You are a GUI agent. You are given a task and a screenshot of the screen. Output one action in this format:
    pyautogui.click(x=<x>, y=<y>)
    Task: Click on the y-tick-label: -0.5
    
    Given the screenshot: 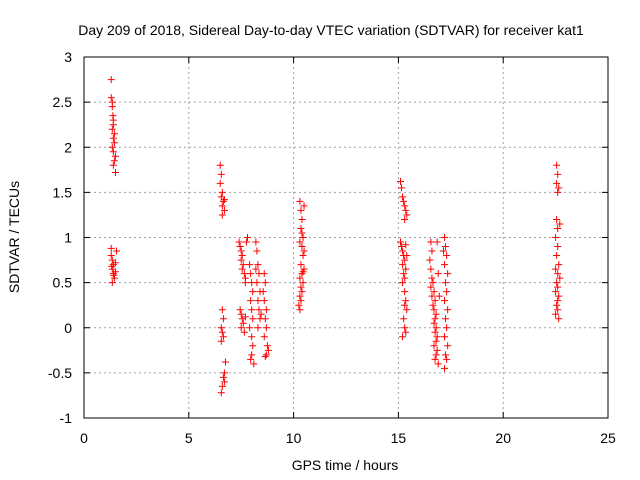 What is the action you would take?
    pyautogui.click(x=60, y=373)
    